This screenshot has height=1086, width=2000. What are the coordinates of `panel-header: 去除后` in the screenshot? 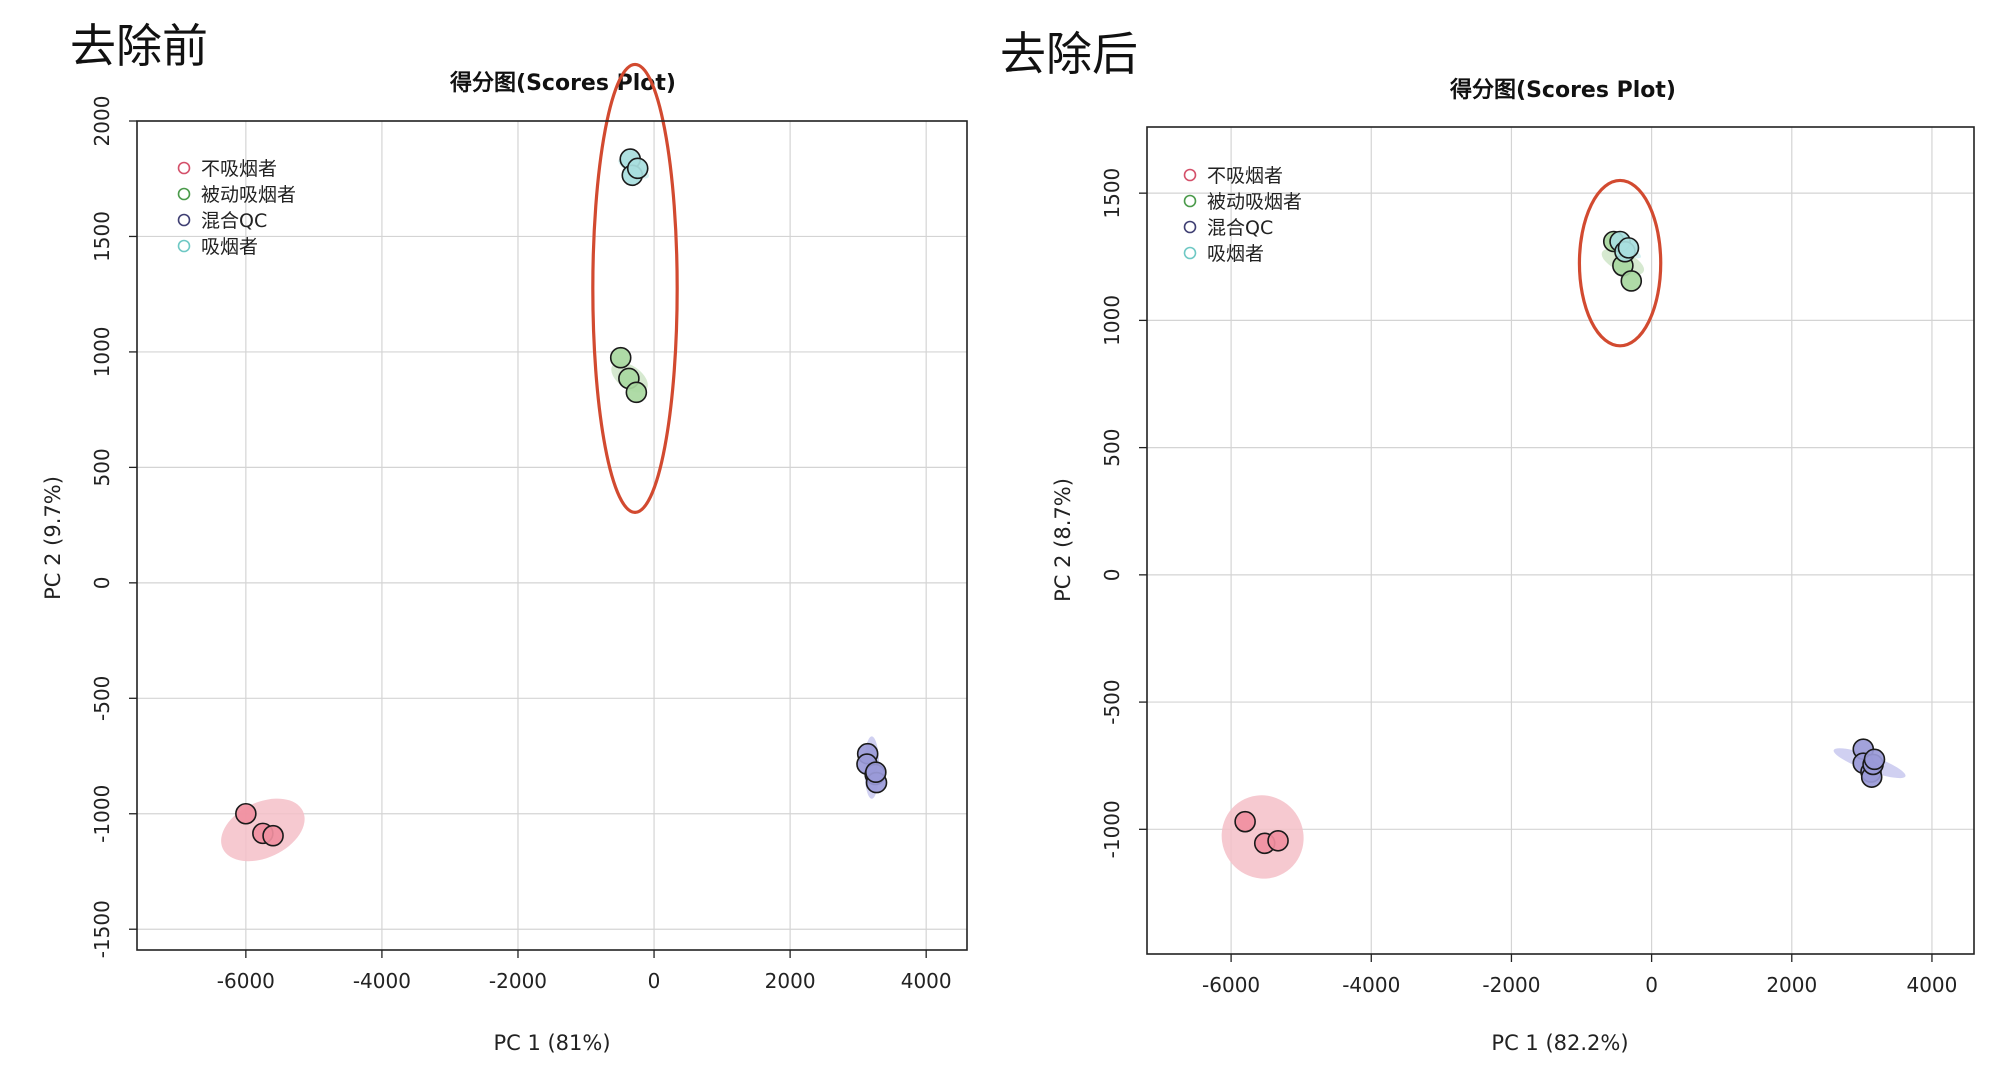 It's located at (1069, 54).